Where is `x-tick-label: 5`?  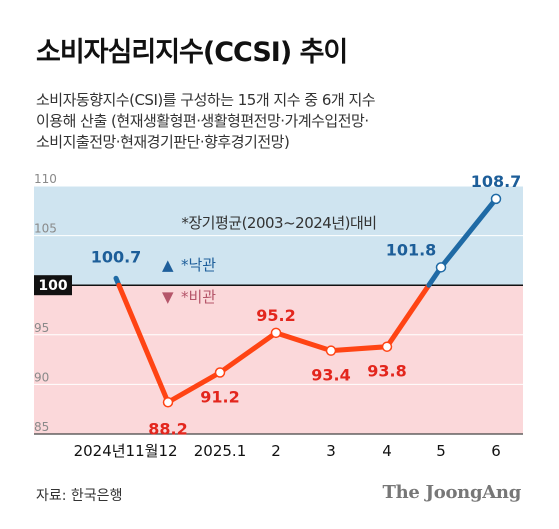
x-tick-label: 5 is located at coordinates (441, 451).